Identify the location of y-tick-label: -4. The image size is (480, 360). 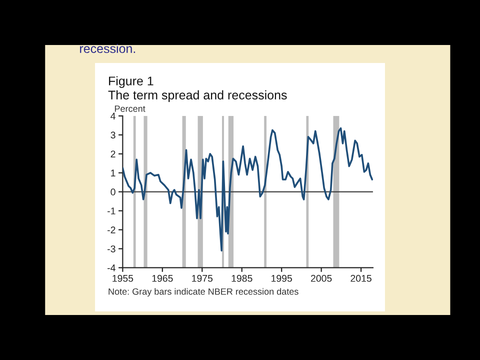
(112, 268).